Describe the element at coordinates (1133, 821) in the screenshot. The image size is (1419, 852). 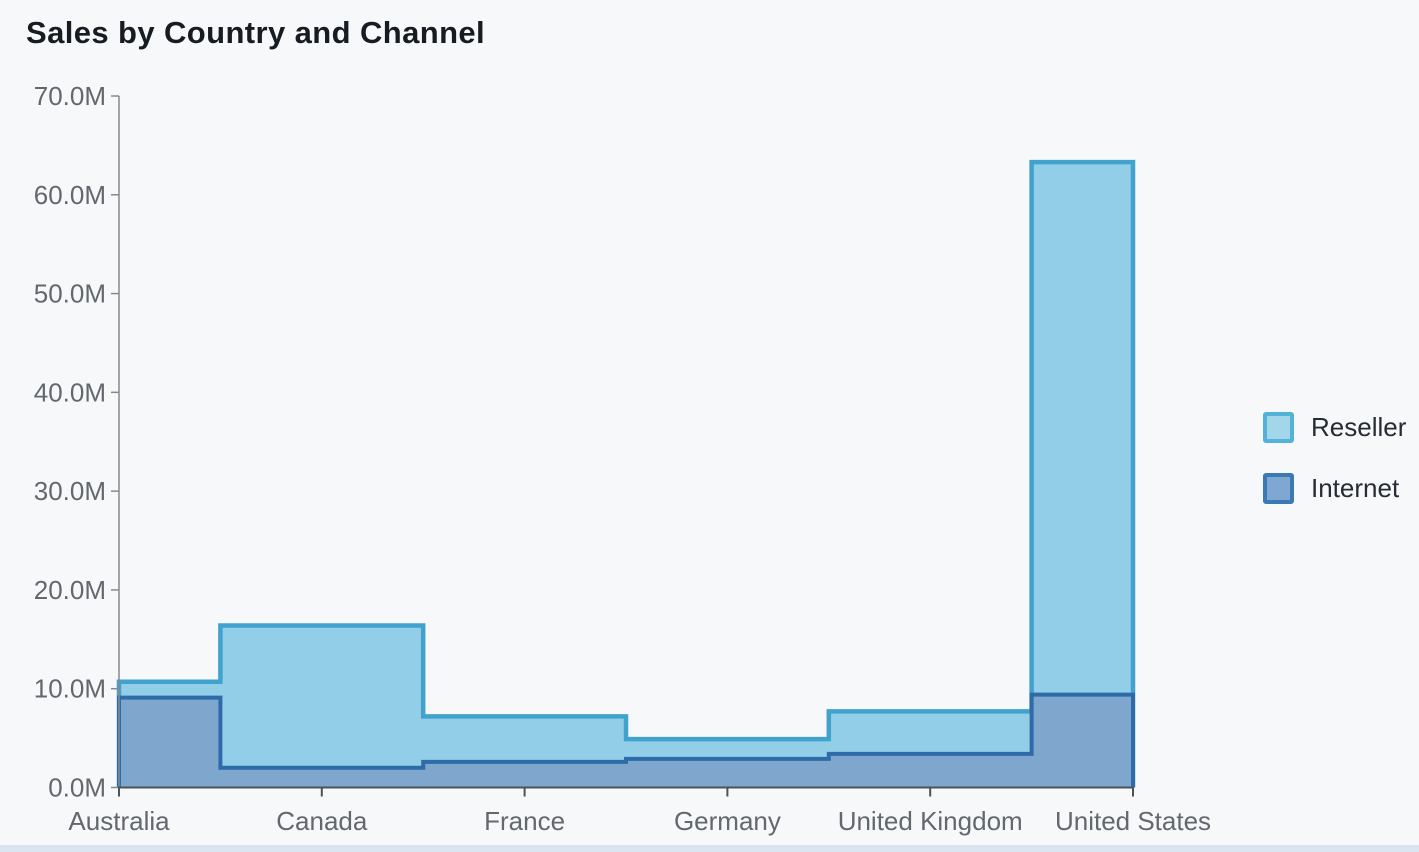
I see `x-axis-label: United States` at that location.